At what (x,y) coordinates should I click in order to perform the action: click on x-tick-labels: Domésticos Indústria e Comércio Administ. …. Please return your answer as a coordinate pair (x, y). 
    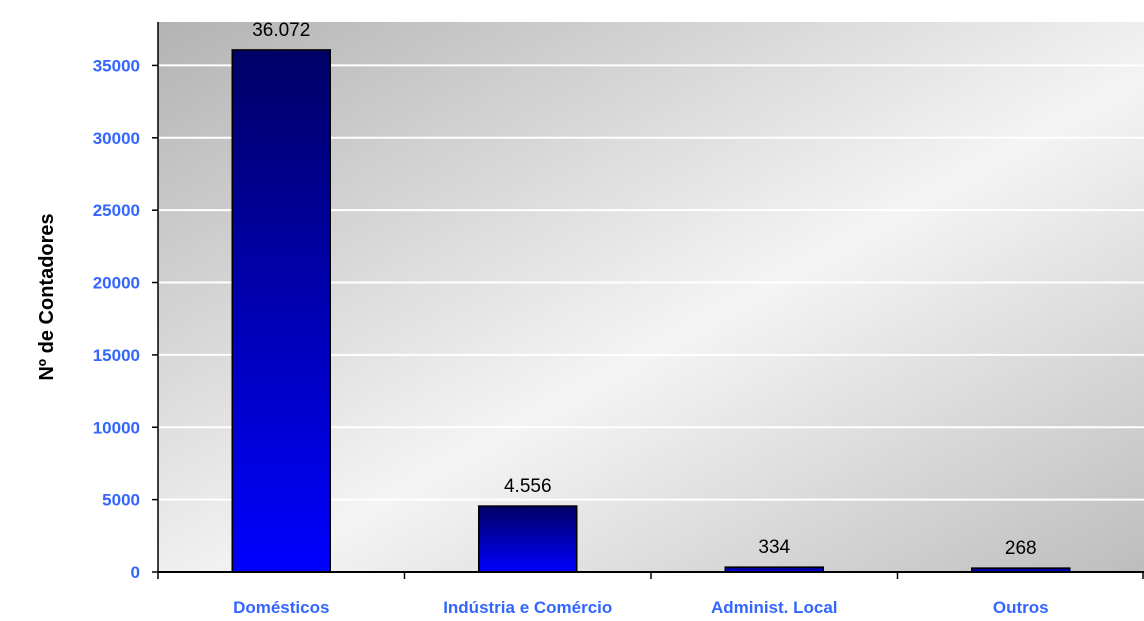
    Looking at the image, I should click on (641, 607).